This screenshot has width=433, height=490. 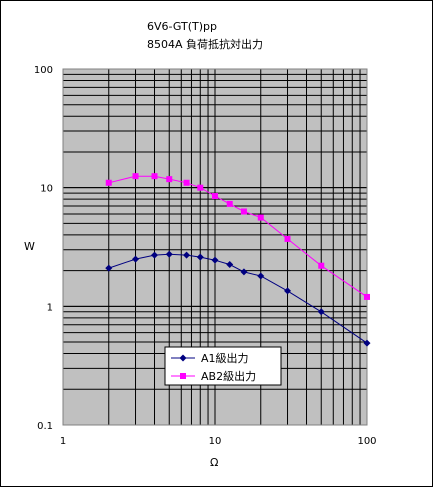 What do you see at coordinates (46, 189) in the screenshot?
I see `y-tick-label: 10` at bounding box center [46, 189].